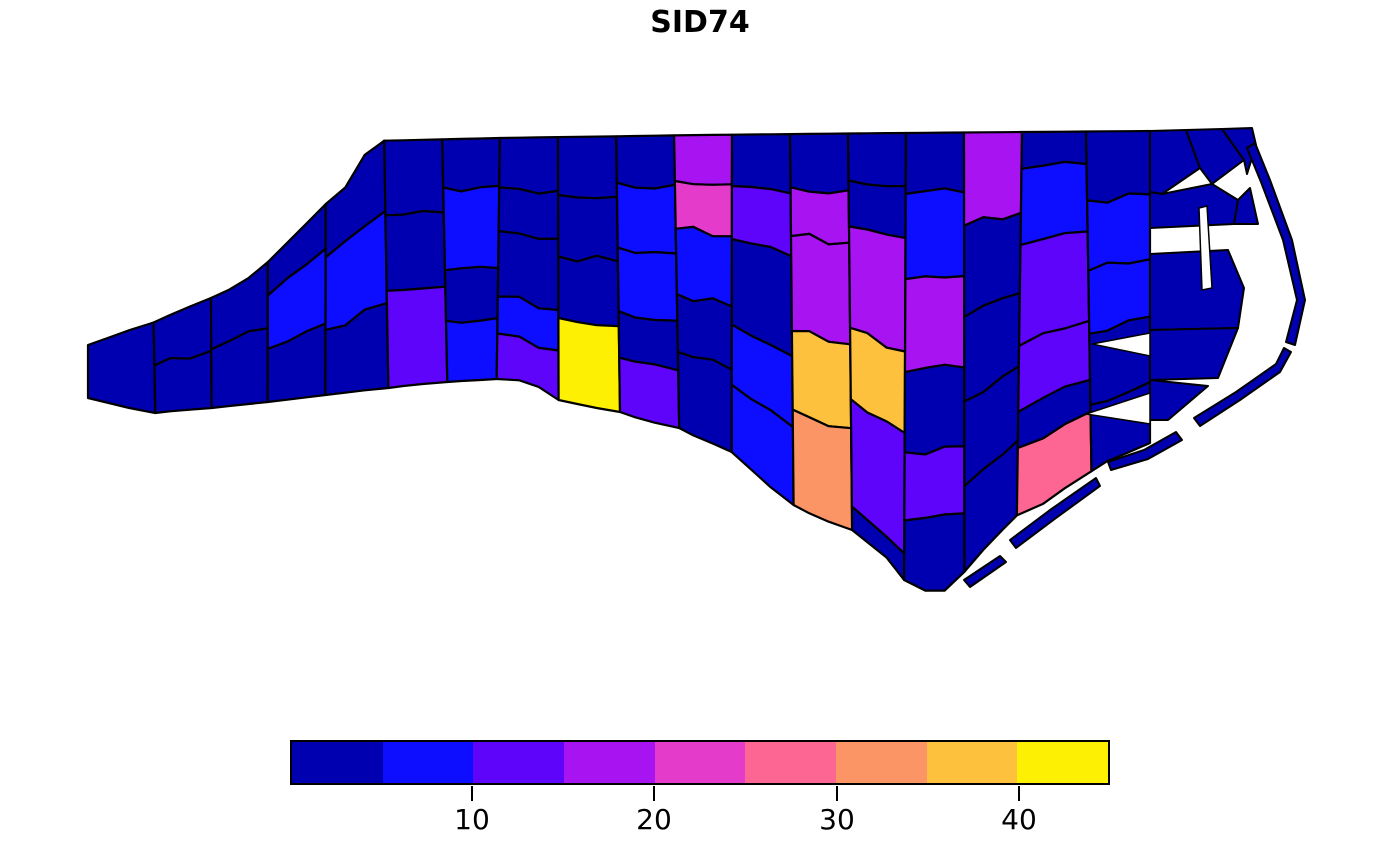 The height and width of the screenshot is (866, 1400). What do you see at coordinates (837, 819) in the screenshot?
I see `colorbar-tick-label: 30` at bounding box center [837, 819].